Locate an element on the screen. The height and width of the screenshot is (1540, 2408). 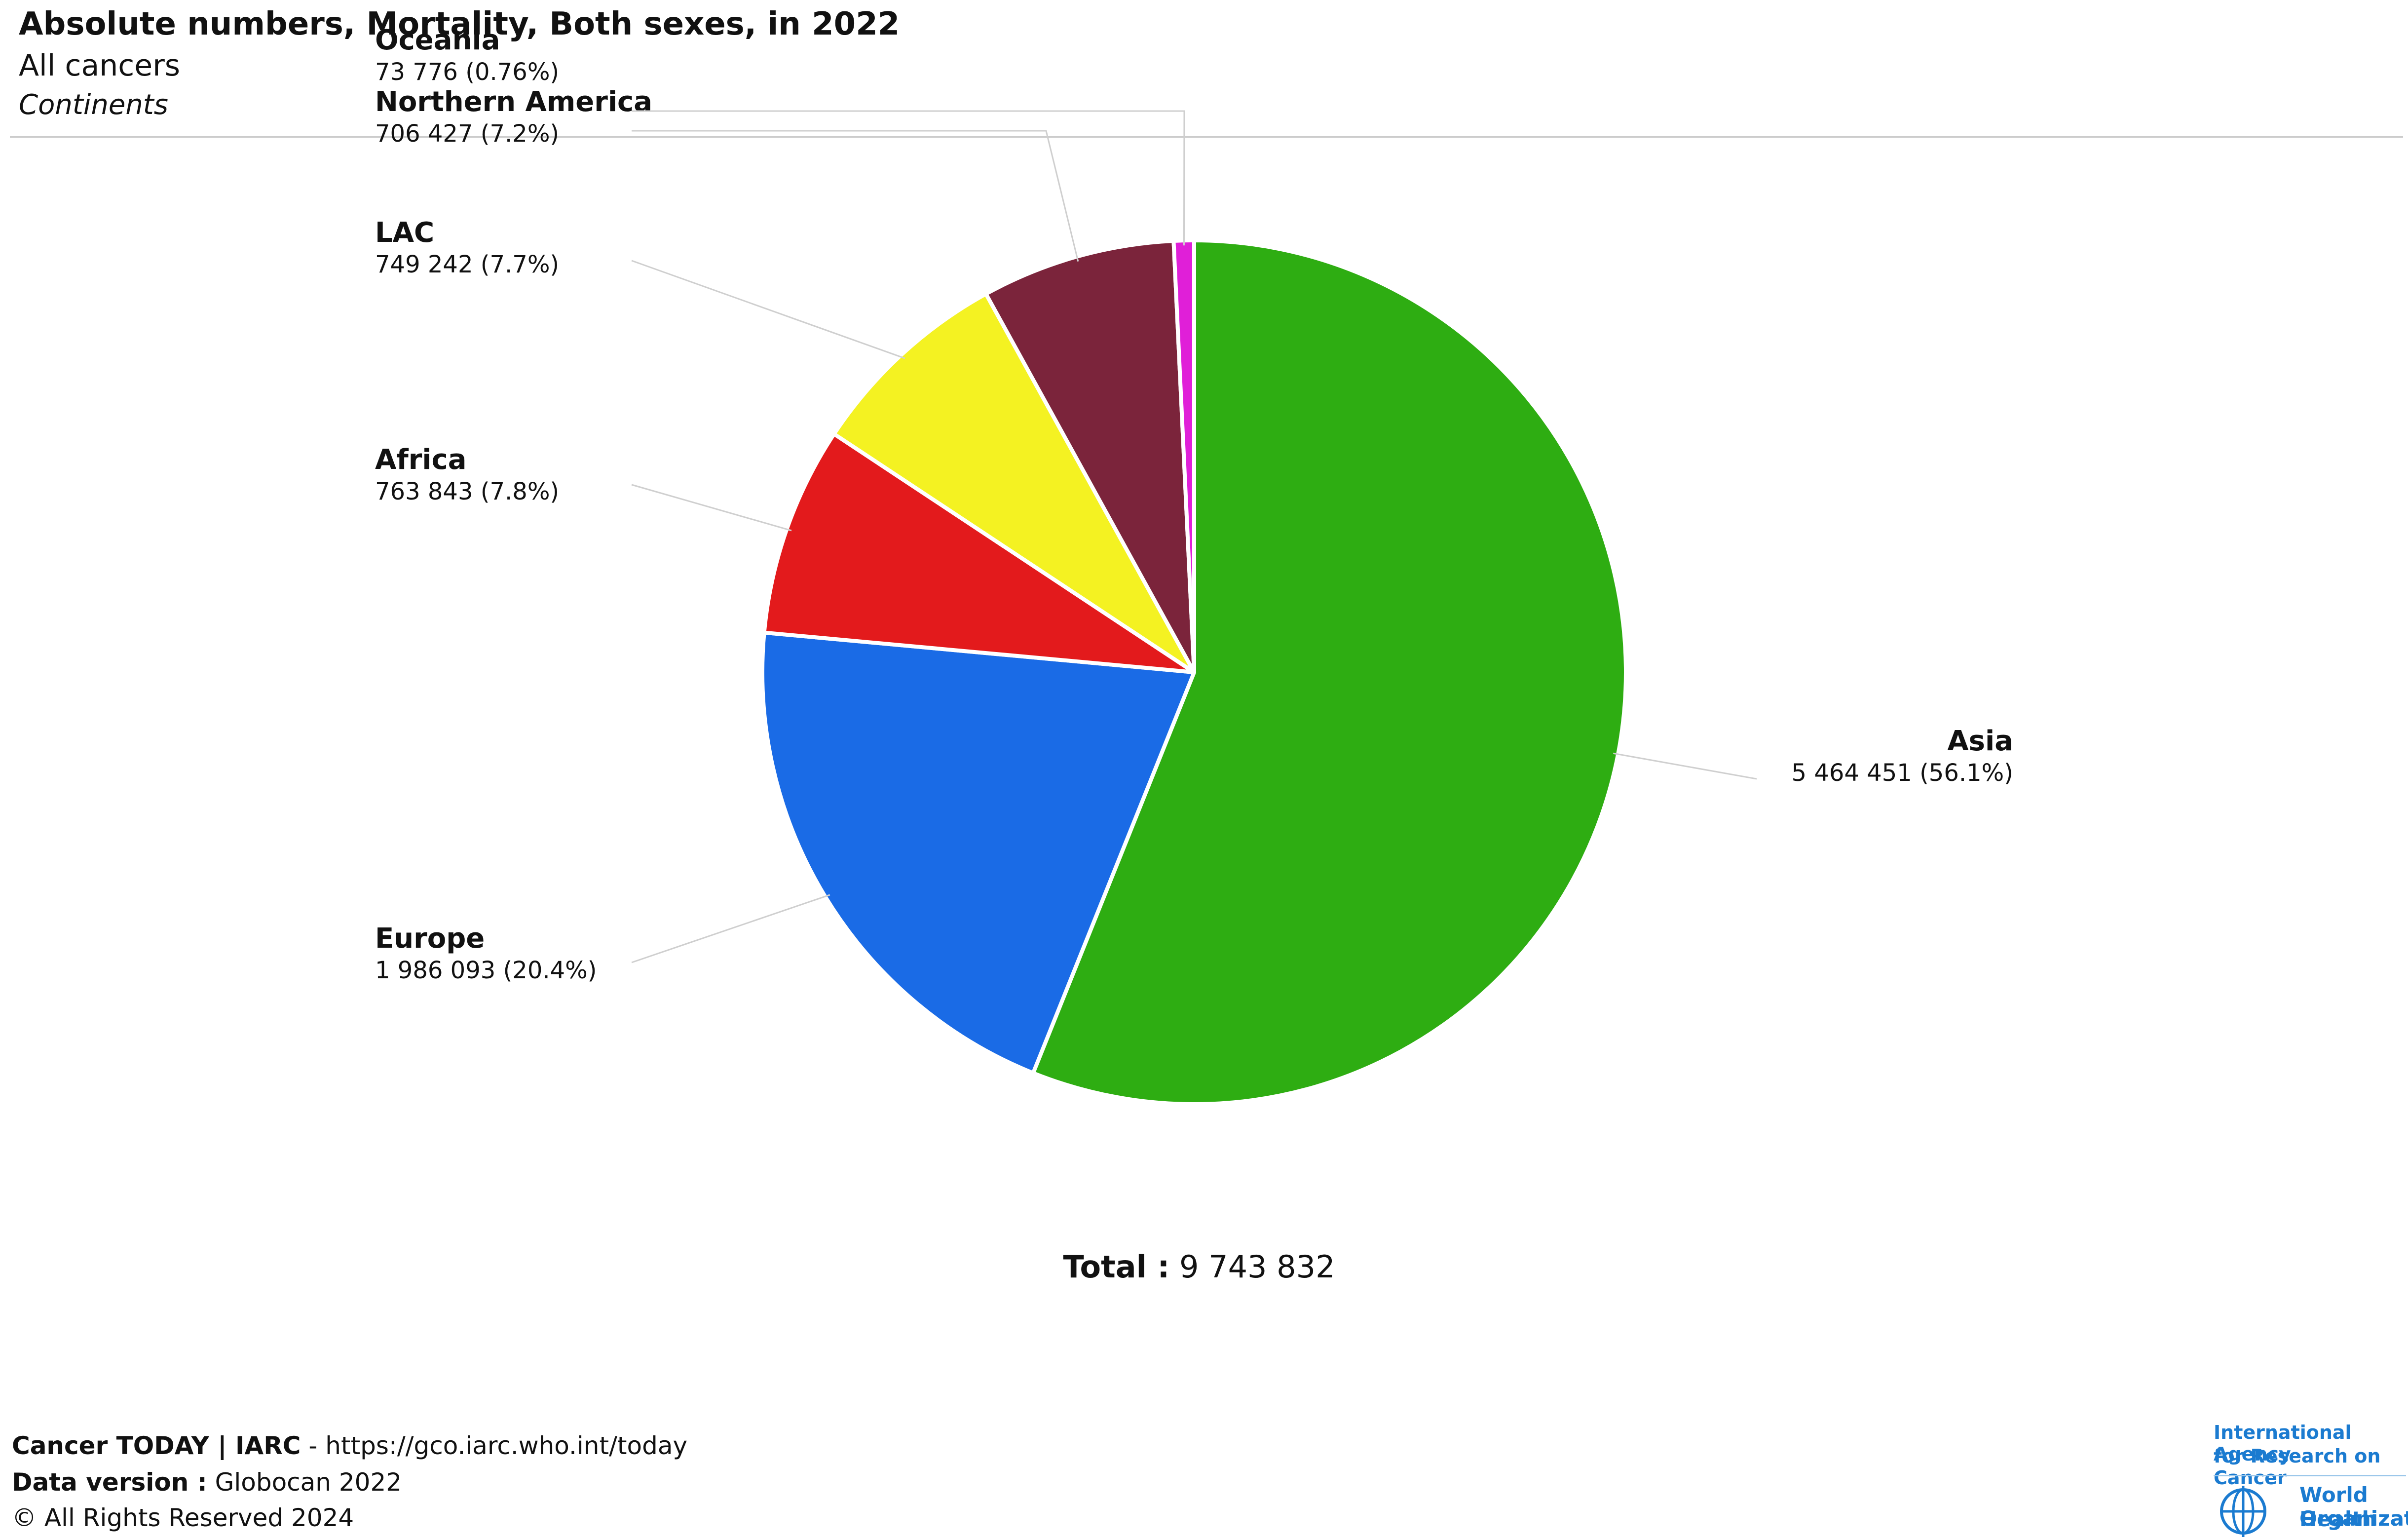
total-label: Total : 9 743 832 is located at coordinates (1199, 1267).